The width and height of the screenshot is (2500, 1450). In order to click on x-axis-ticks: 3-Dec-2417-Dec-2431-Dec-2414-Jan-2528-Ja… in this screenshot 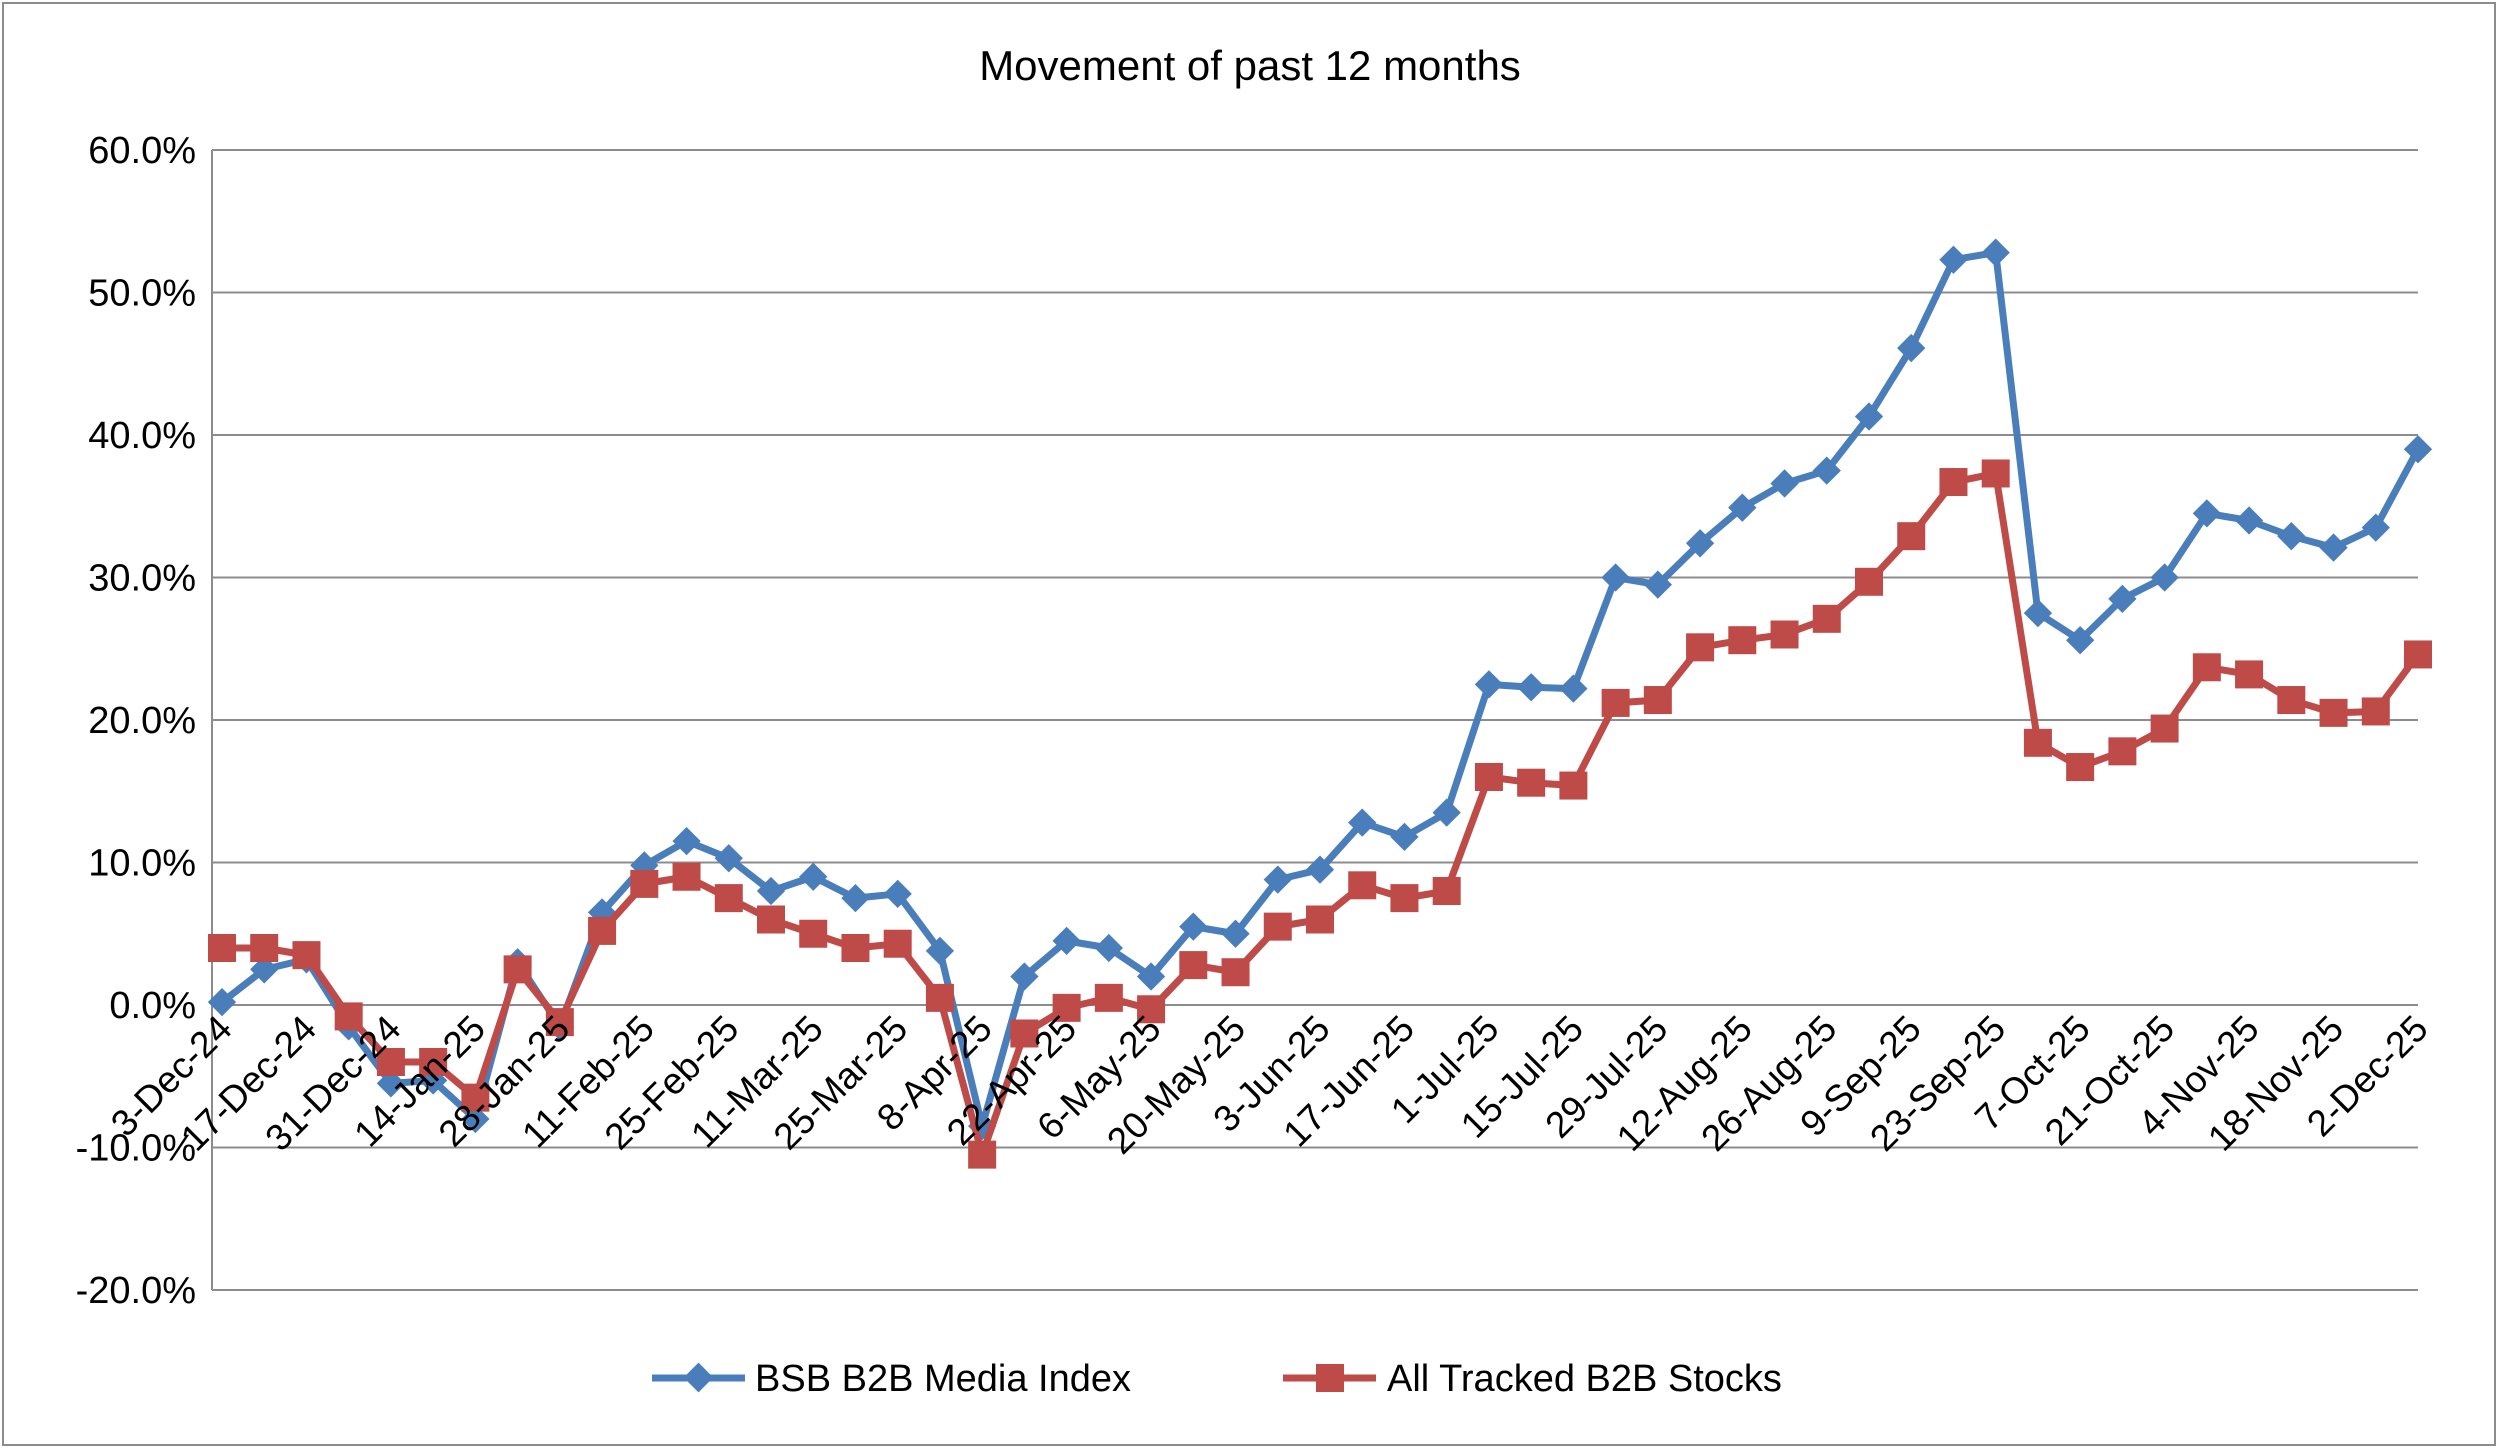, I will do `click(1269, 1085)`.